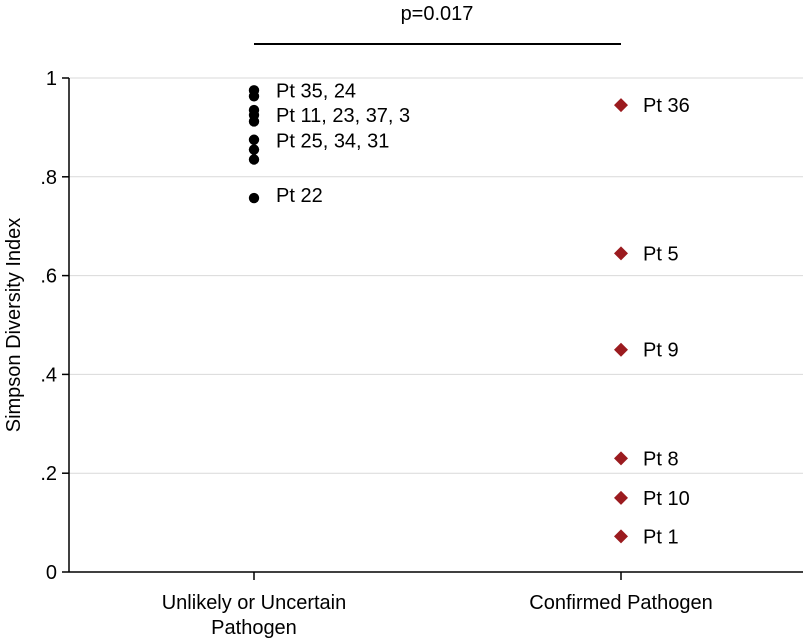 Image resolution: width=804 pixels, height=642 pixels. What do you see at coordinates (437, 14) in the screenshot?
I see `p-value-label: p=0.017` at bounding box center [437, 14].